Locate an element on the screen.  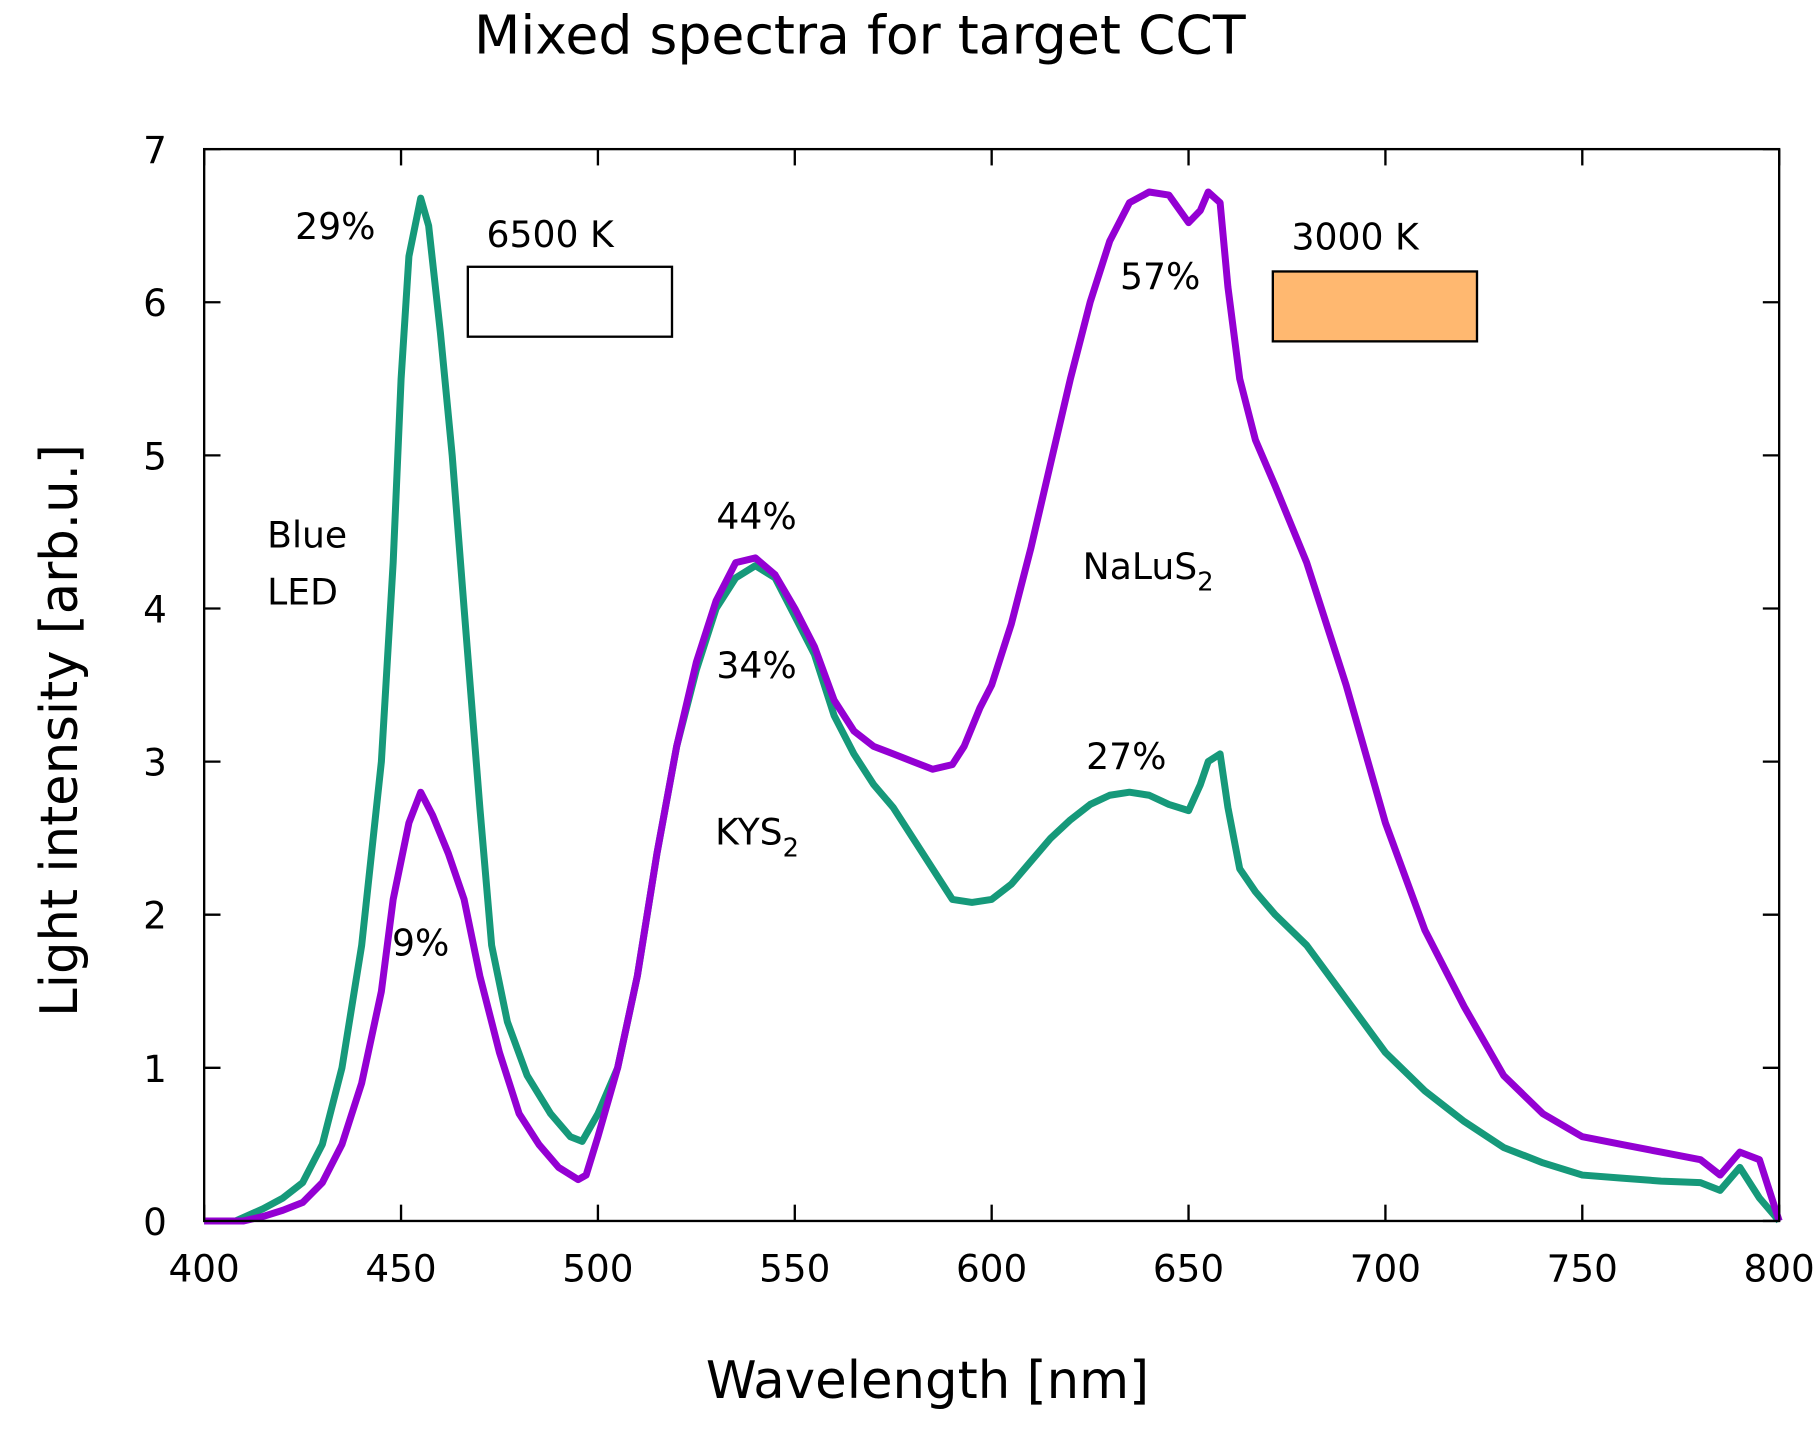
annotation-nalus-3000: 57% is located at coordinates (1160, 276).